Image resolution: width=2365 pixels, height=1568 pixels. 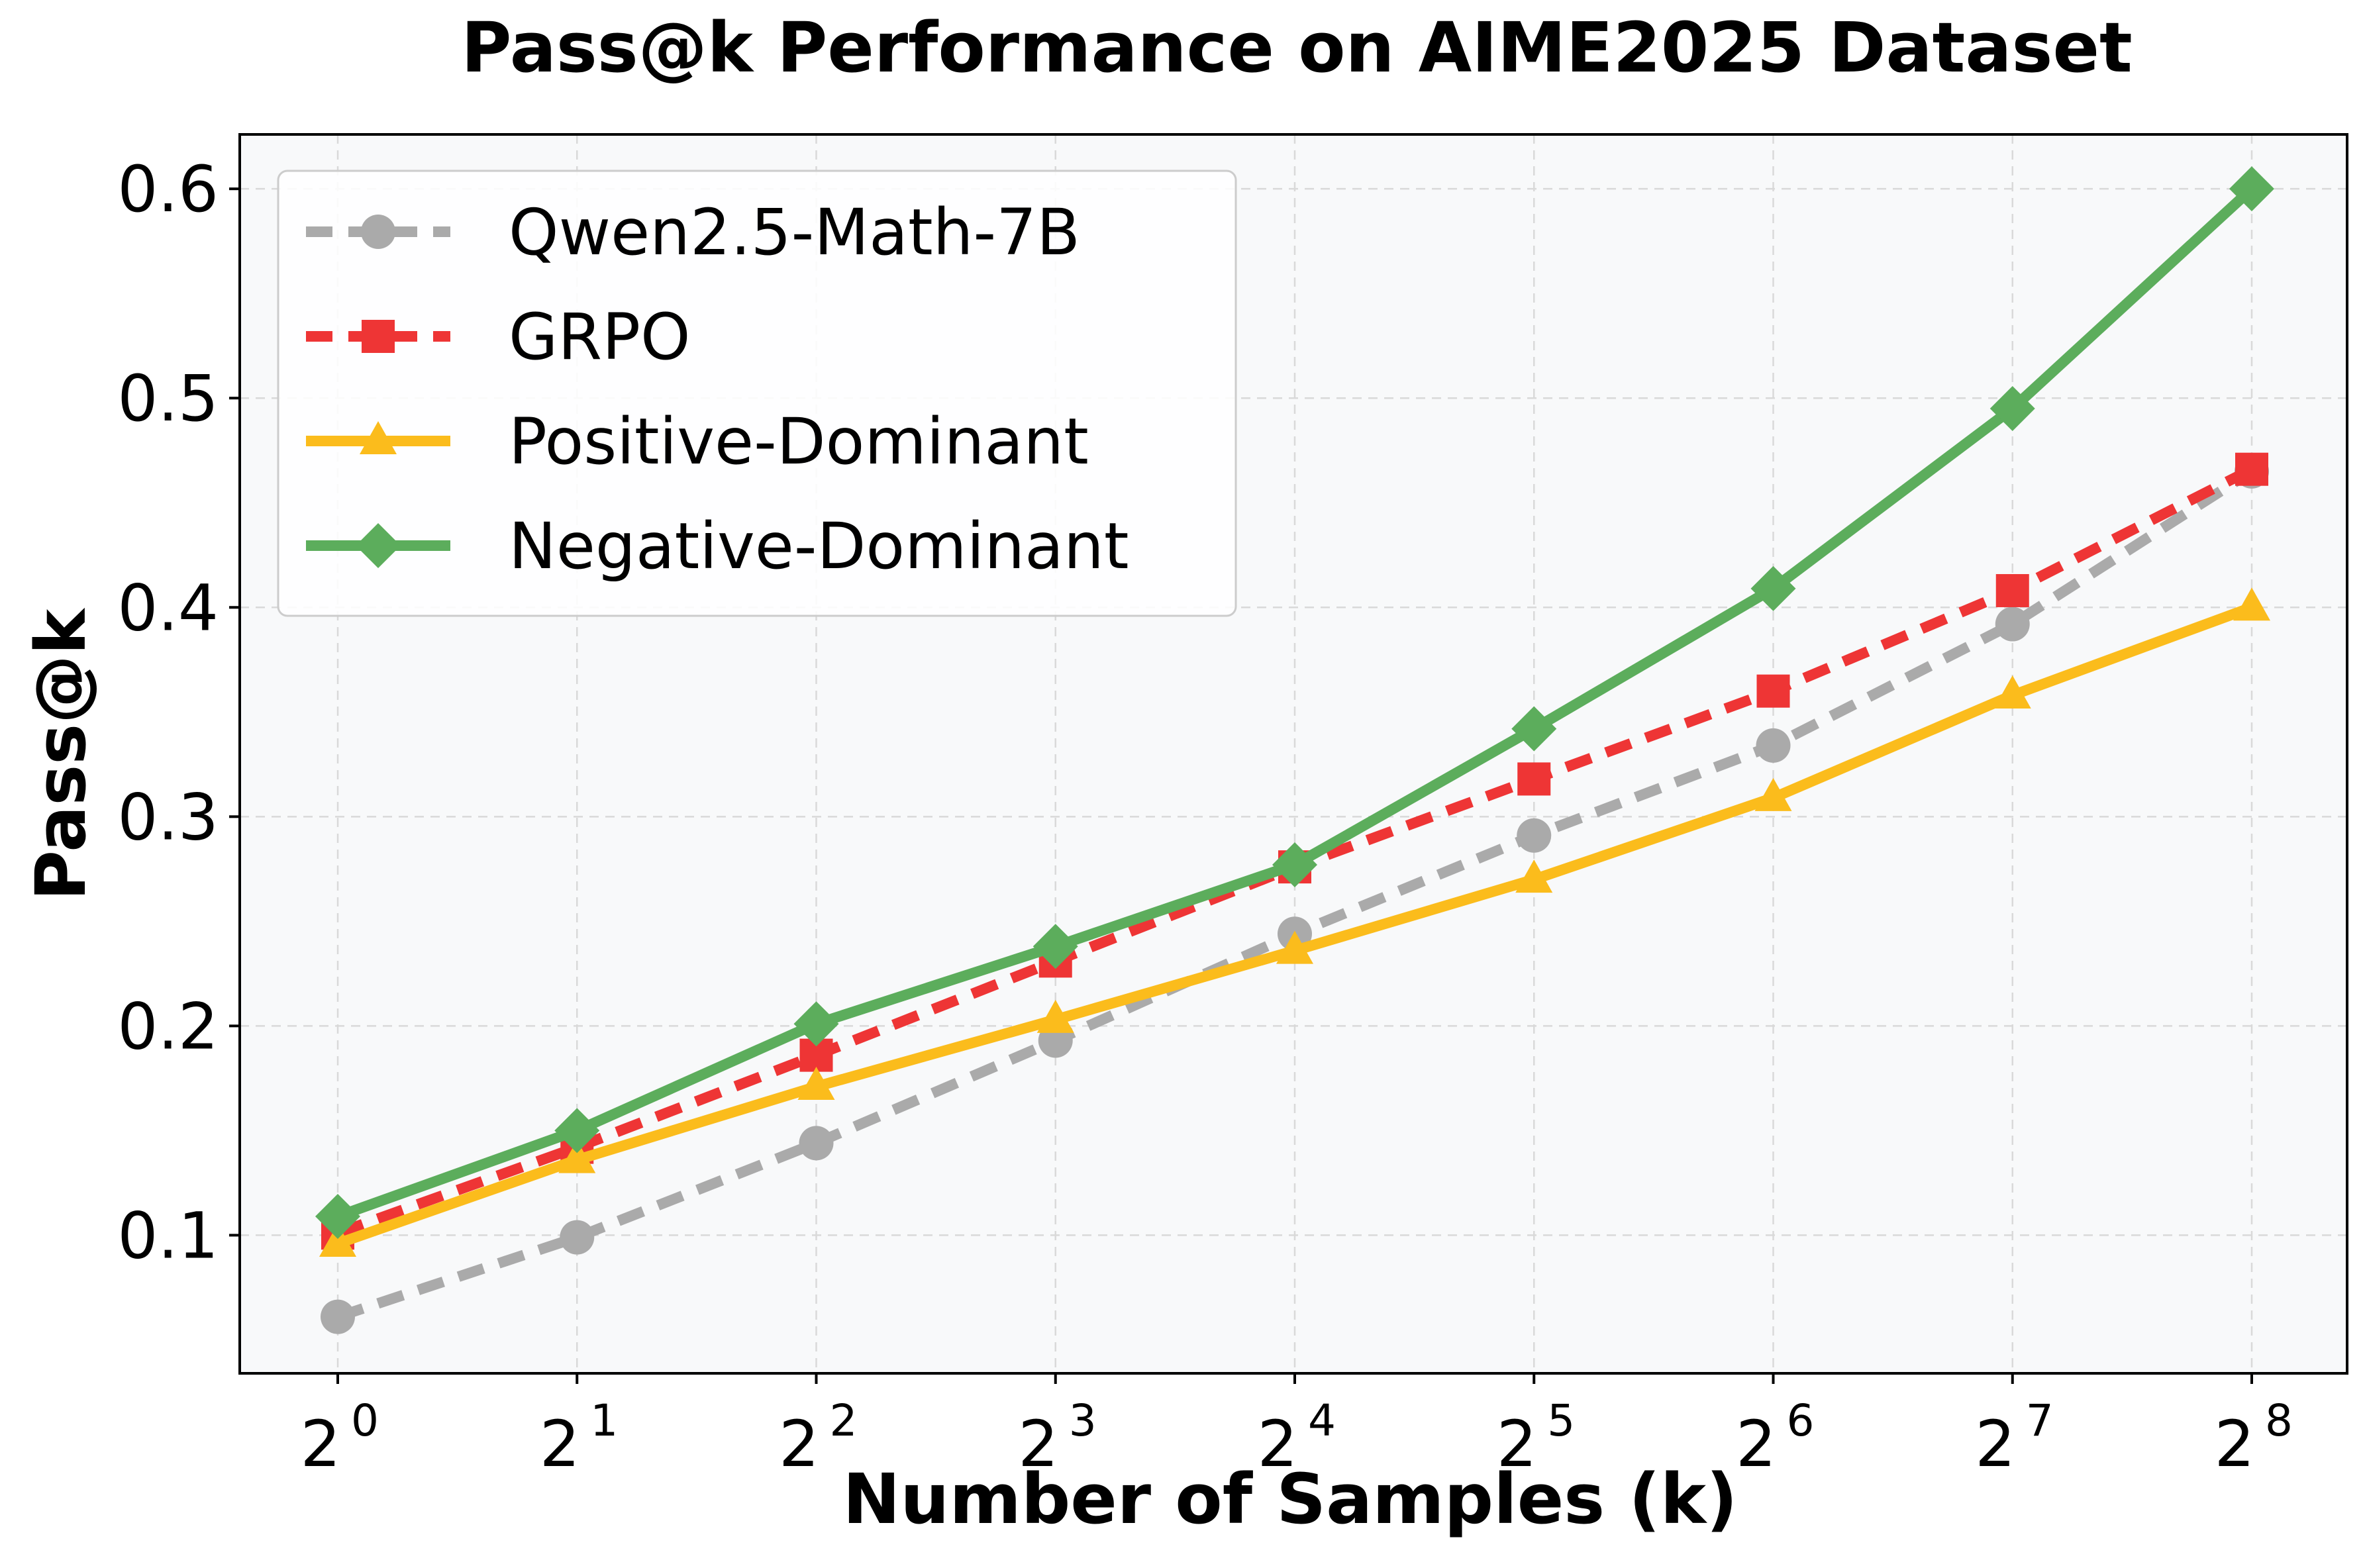 I want to click on y-tick-label: 0.2, so click(x=168, y=1026).